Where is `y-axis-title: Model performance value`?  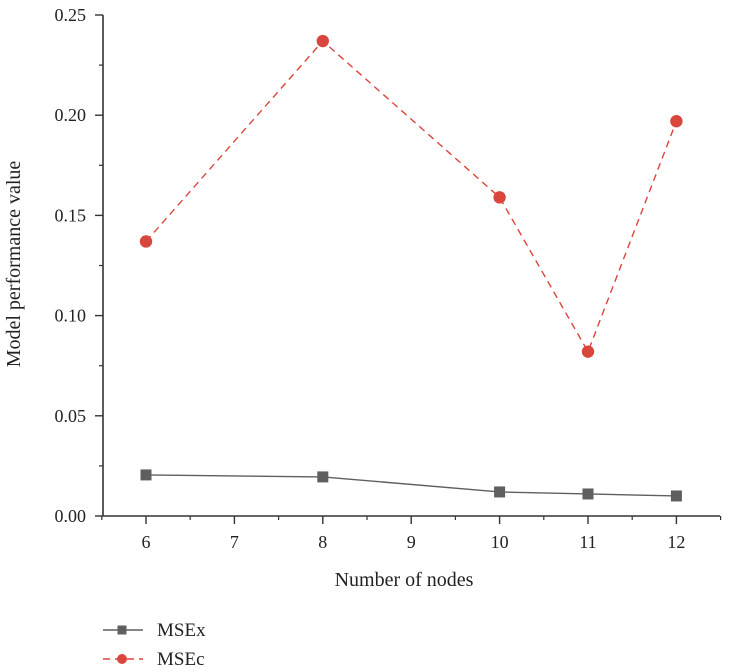 y-axis-title: Model performance value is located at coordinates (14, 264).